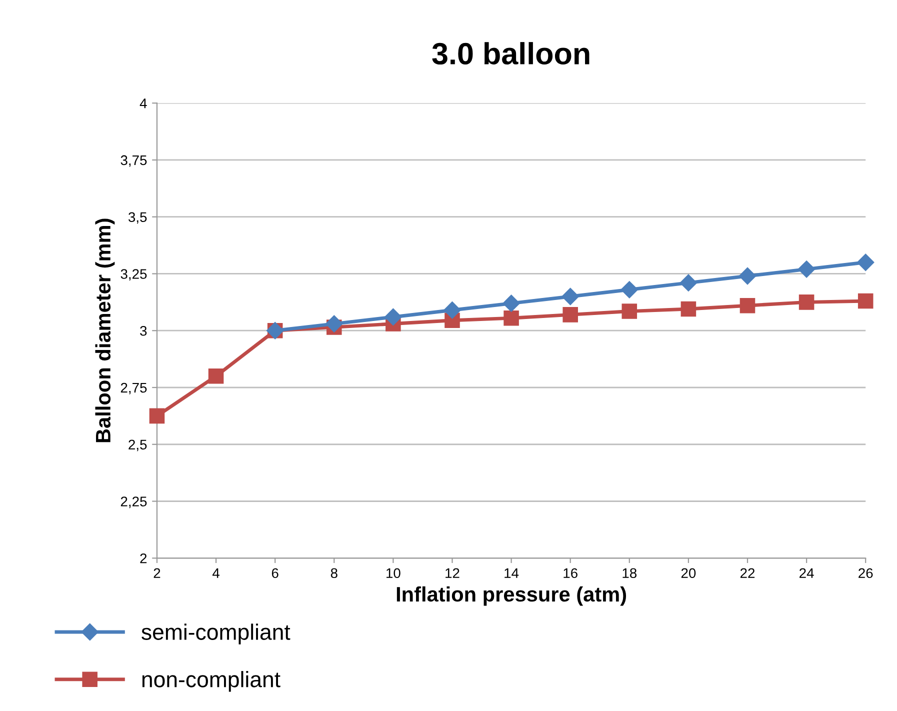  Describe the element at coordinates (157, 573) in the screenshot. I see `x-tick-label: 2` at that location.